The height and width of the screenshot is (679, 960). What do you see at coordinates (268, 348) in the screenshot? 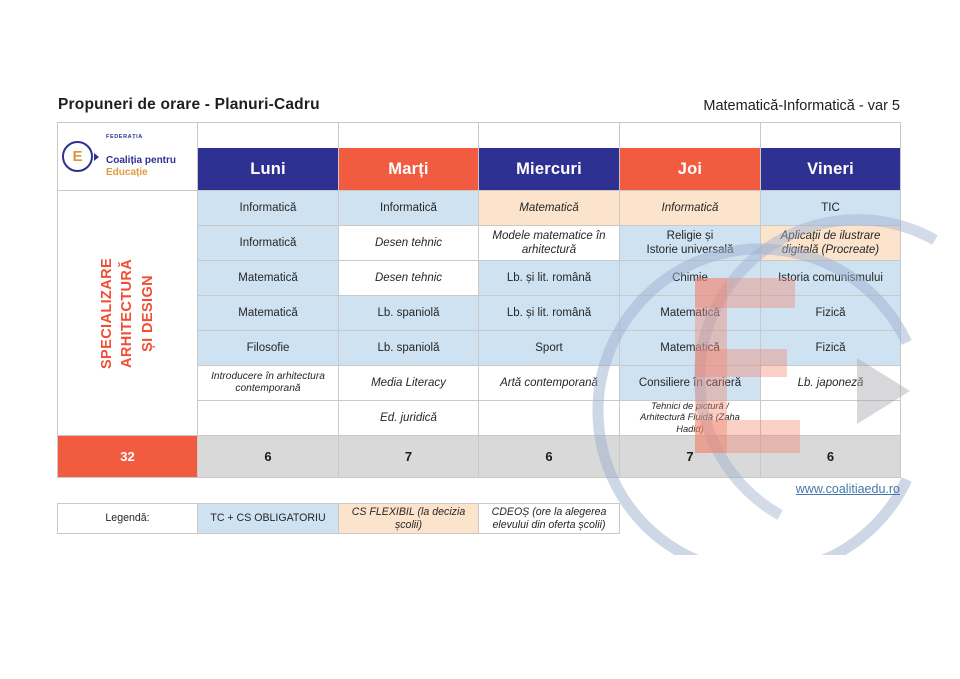
I see `schedule-cell-r5-luni: Filosofie` at bounding box center [268, 348].